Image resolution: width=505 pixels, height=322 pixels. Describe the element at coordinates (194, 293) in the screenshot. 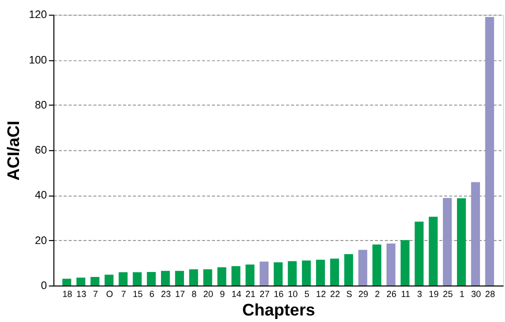

I see `x-tick-label: 8` at that location.